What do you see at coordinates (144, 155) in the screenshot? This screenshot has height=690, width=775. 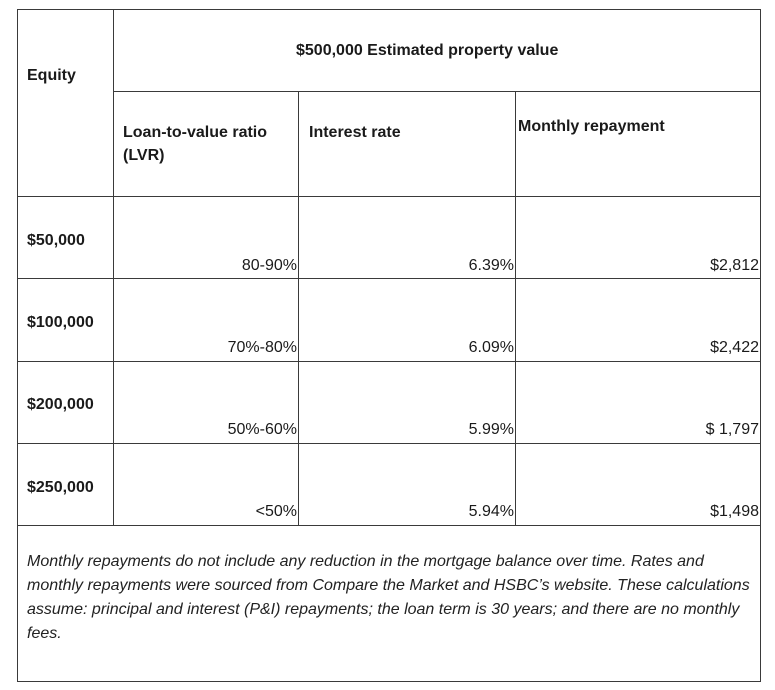 I see `lvr-header-line2: (LVR)` at bounding box center [144, 155].